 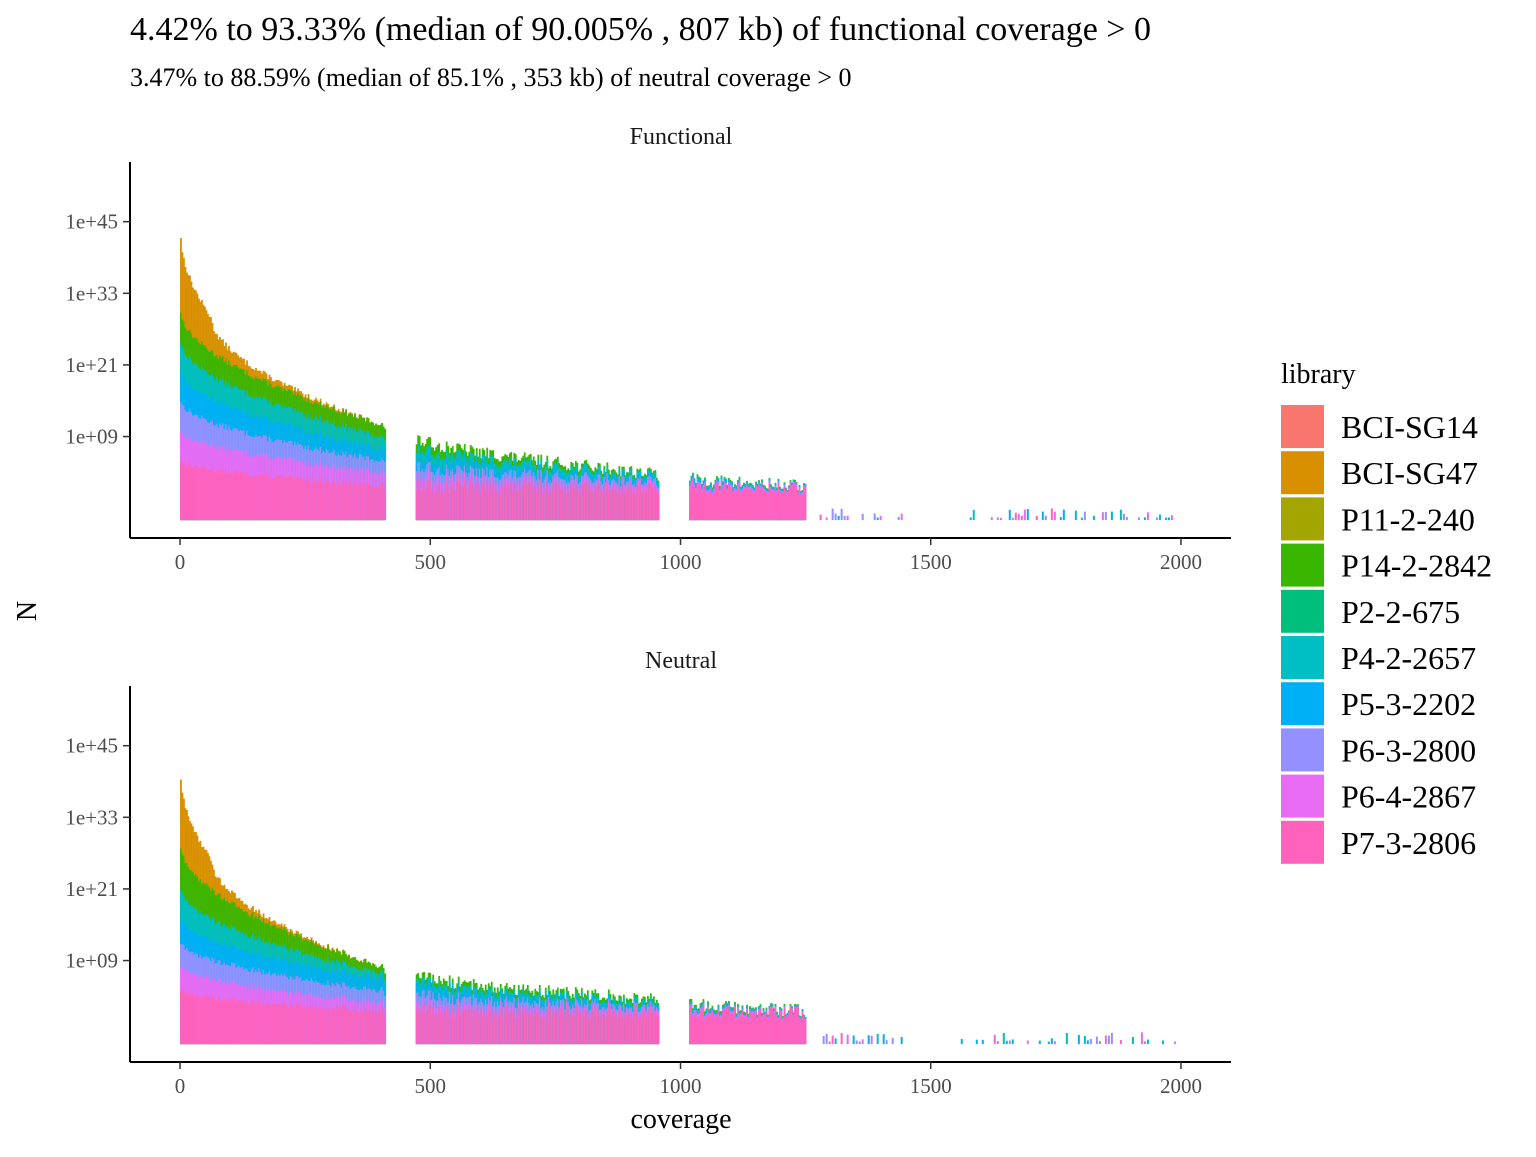 I want to click on x-tick-label: 500, so click(x=431, y=562).